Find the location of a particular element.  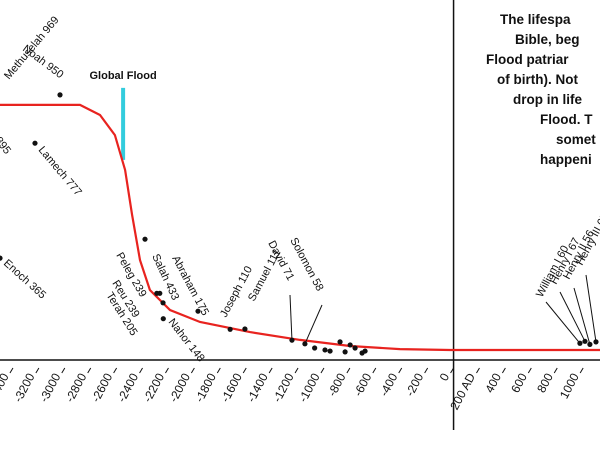

flood-label: Global Flood is located at coordinates (123, 76).